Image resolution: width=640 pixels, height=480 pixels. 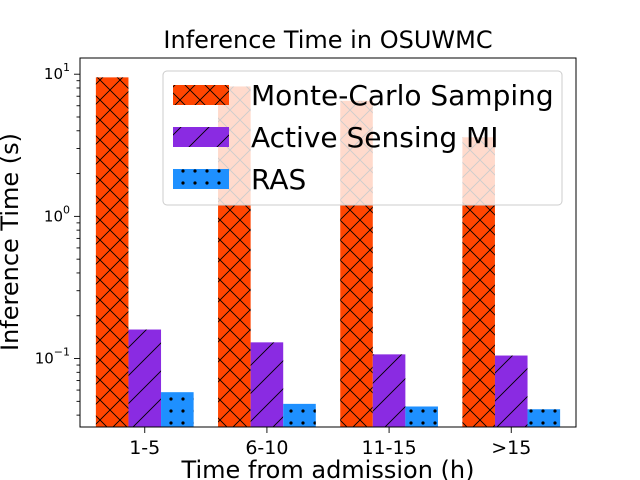 What do you see at coordinates (266, 448) in the screenshot?
I see `x-tick-label: 6-10` at bounding box center [266, 448].